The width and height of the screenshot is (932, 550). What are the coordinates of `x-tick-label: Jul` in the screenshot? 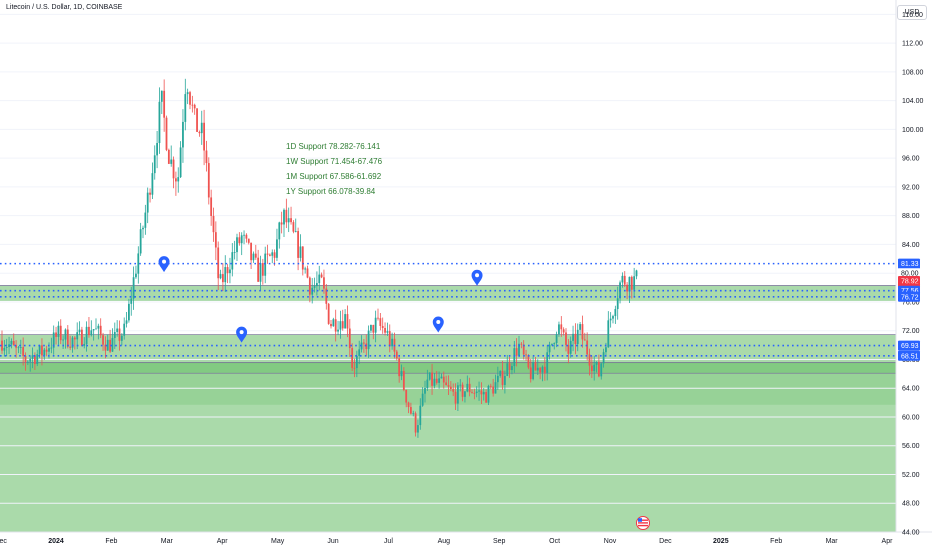 It's located at (388, 541).